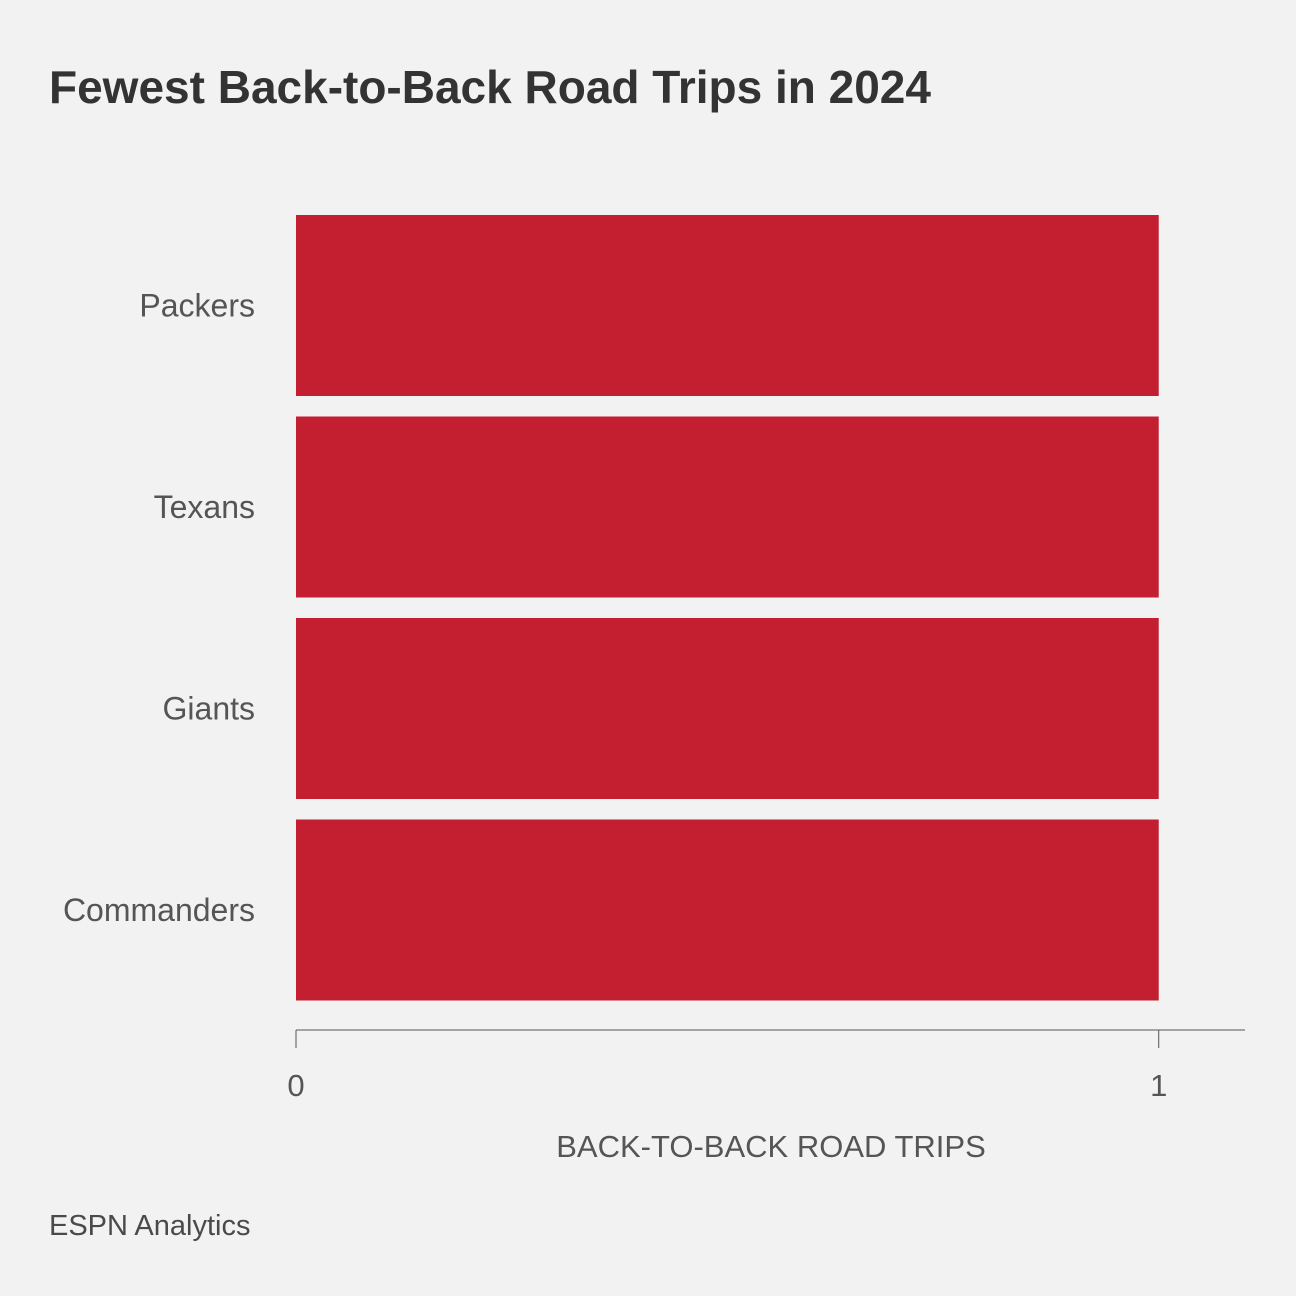  What do you see at coordinates (727, 708) in the screenshot?
I see `bar-giants` at bounding box center [727, 708].